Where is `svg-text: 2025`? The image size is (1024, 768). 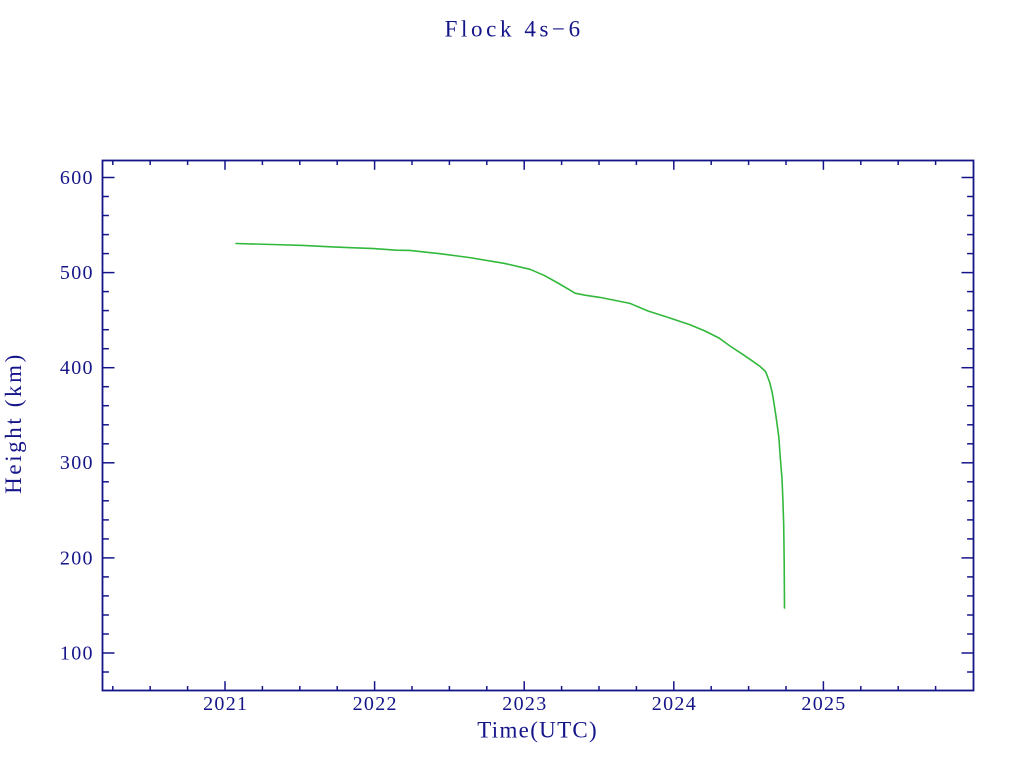
svg-text: 2025 is located at coordinates (823, 704).